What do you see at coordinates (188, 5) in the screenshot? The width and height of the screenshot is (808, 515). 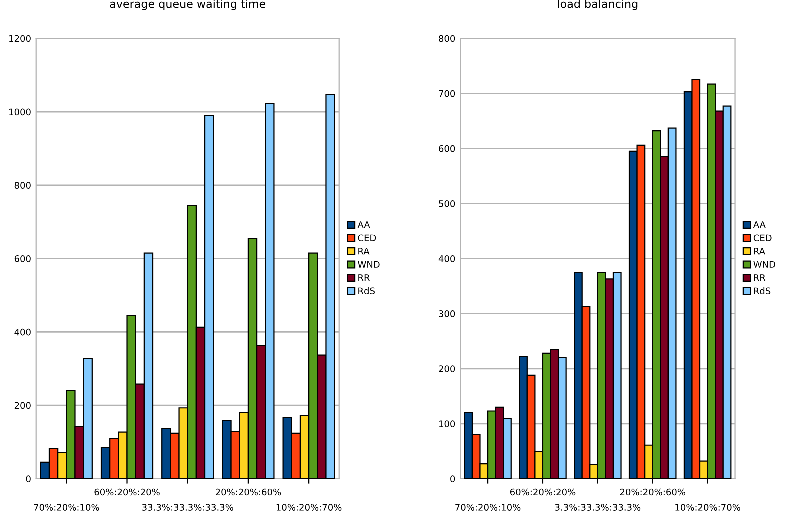 I see `chart-title: average queue waiting time` at bounding box center [188, 5].